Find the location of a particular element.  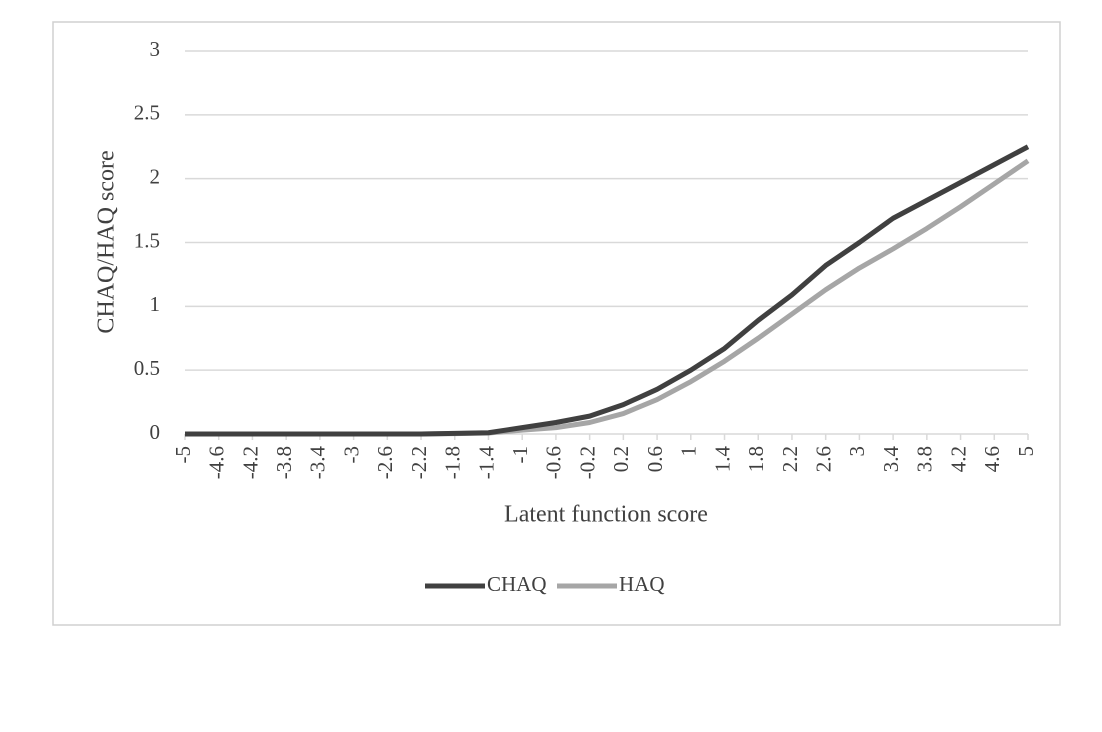

y-tick-label: 0 is located at coordinates (155, 432).